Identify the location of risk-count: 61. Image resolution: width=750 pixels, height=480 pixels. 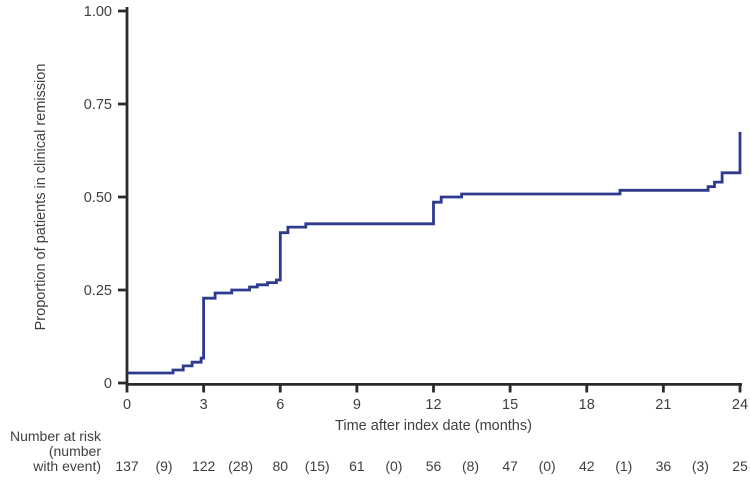
(357, 466).